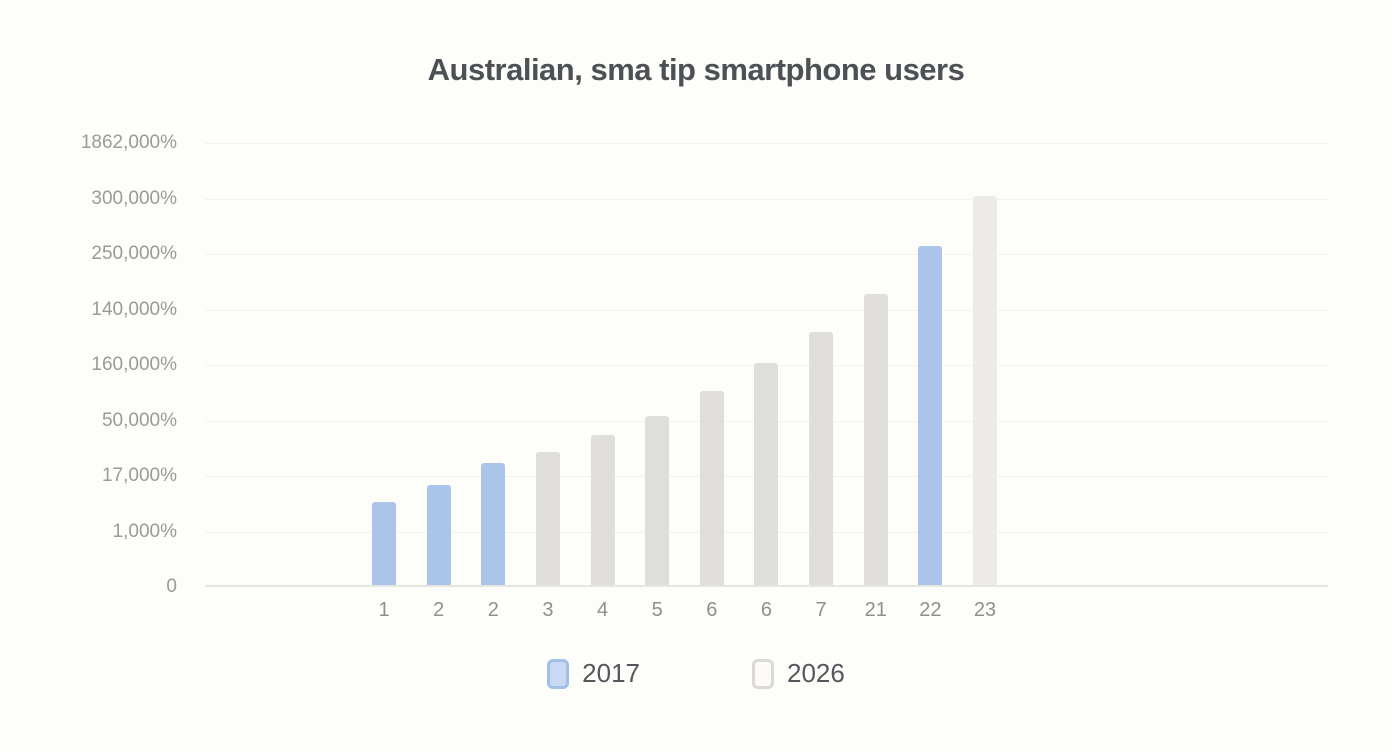 The width and height of the screenshot is (1392, 752). What do you see at coordinates (171, 586) in the screenshot?
I see `y-tick-label: 0` at bounding box center [171, 586].